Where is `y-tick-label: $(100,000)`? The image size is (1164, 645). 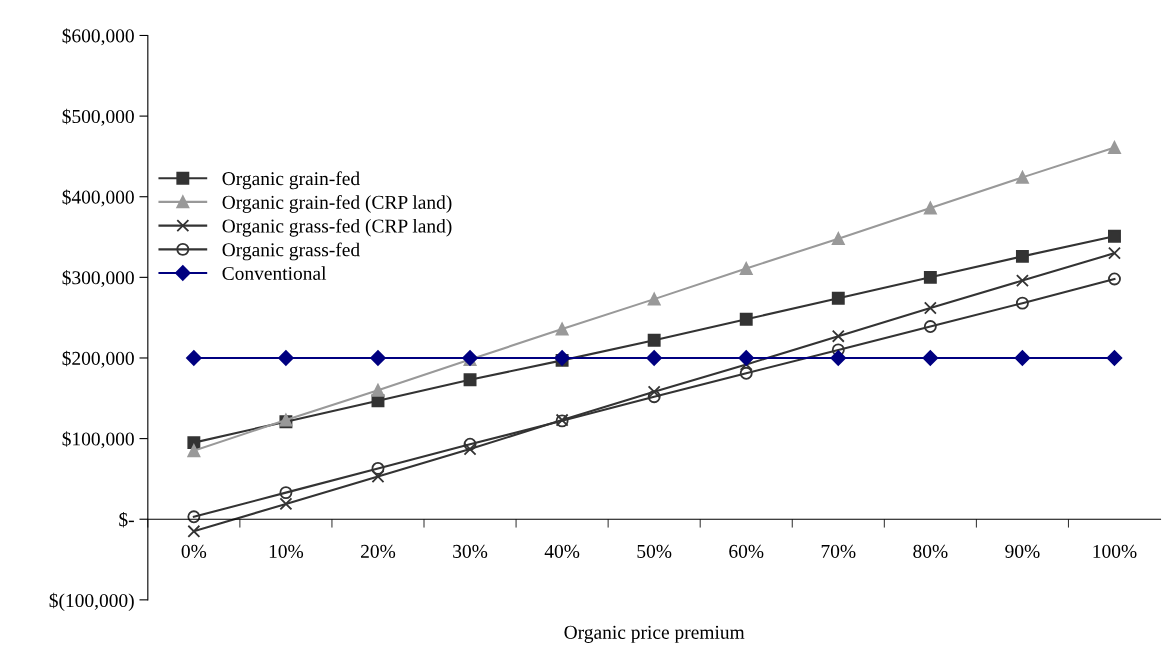 y-tick-label: $(100,000) is located at coordinates (91, 602).